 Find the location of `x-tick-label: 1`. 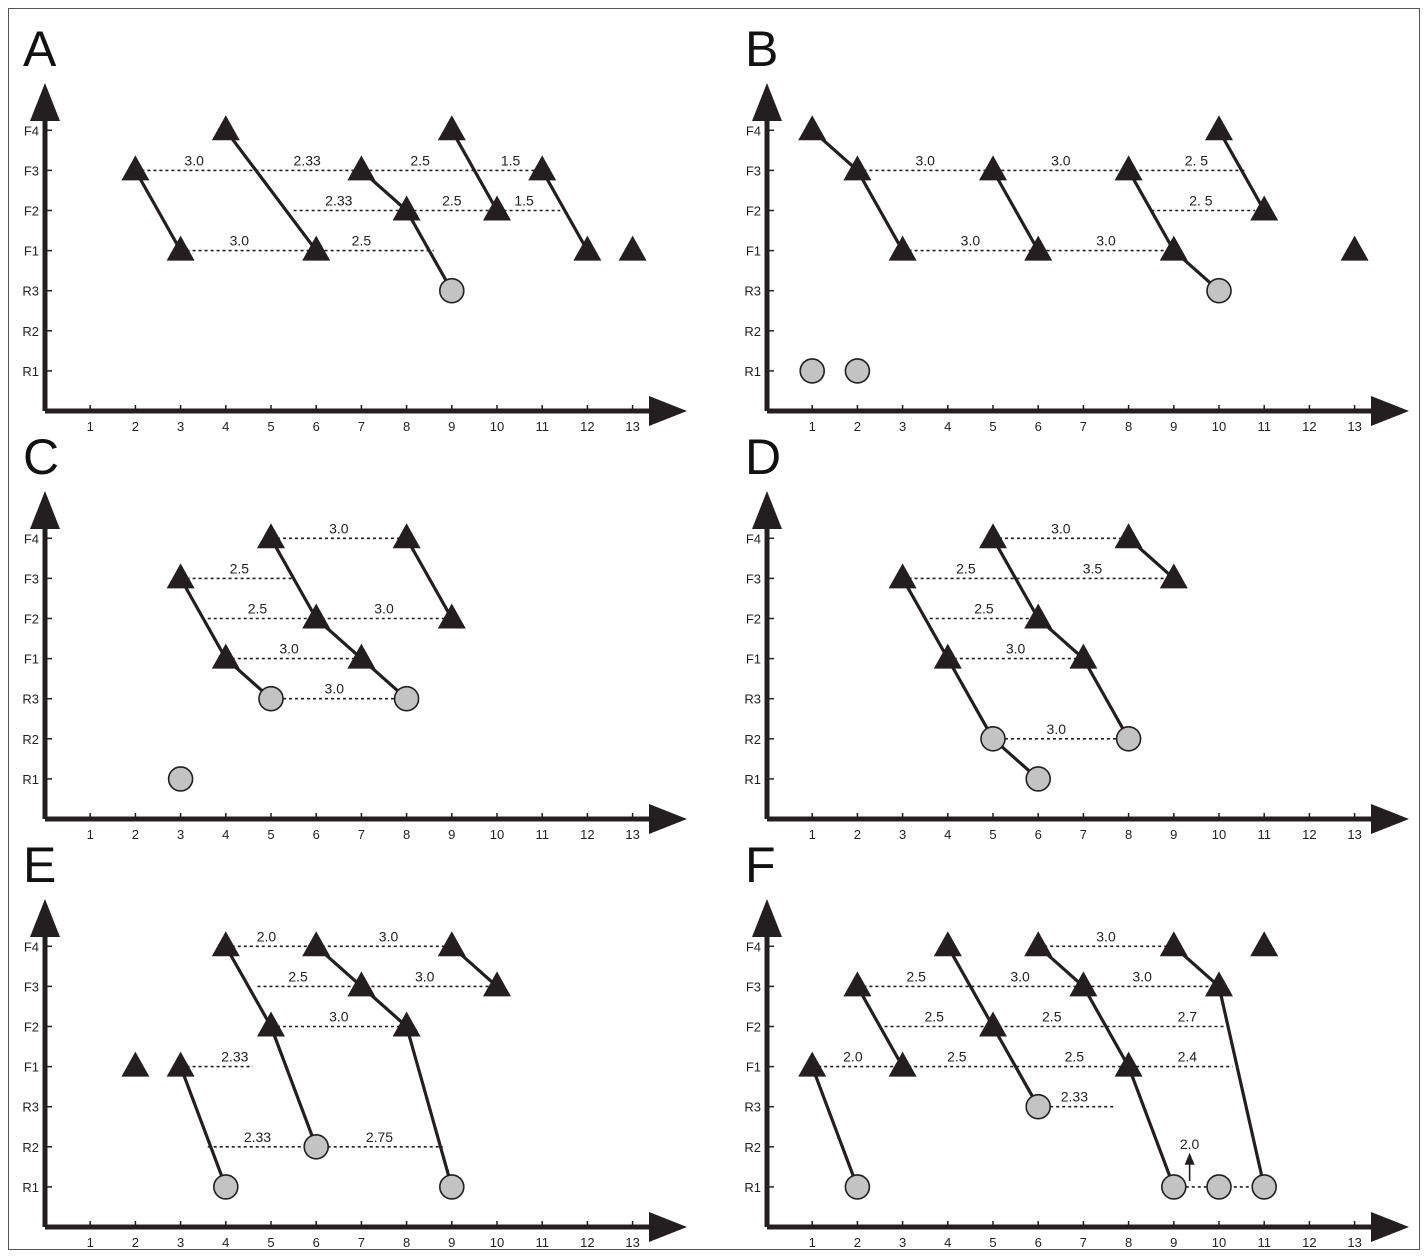

x-tick-label: 1 is located at coordinates (812, 1242).